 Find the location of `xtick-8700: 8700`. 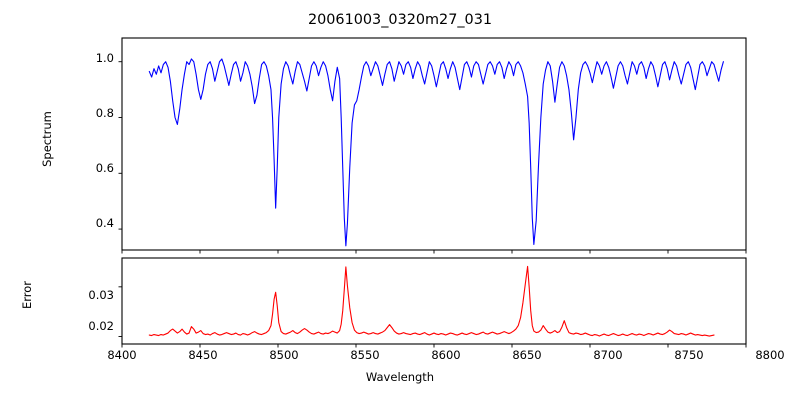

xtick-8700: 8700 is located at coordinates (608, 355).